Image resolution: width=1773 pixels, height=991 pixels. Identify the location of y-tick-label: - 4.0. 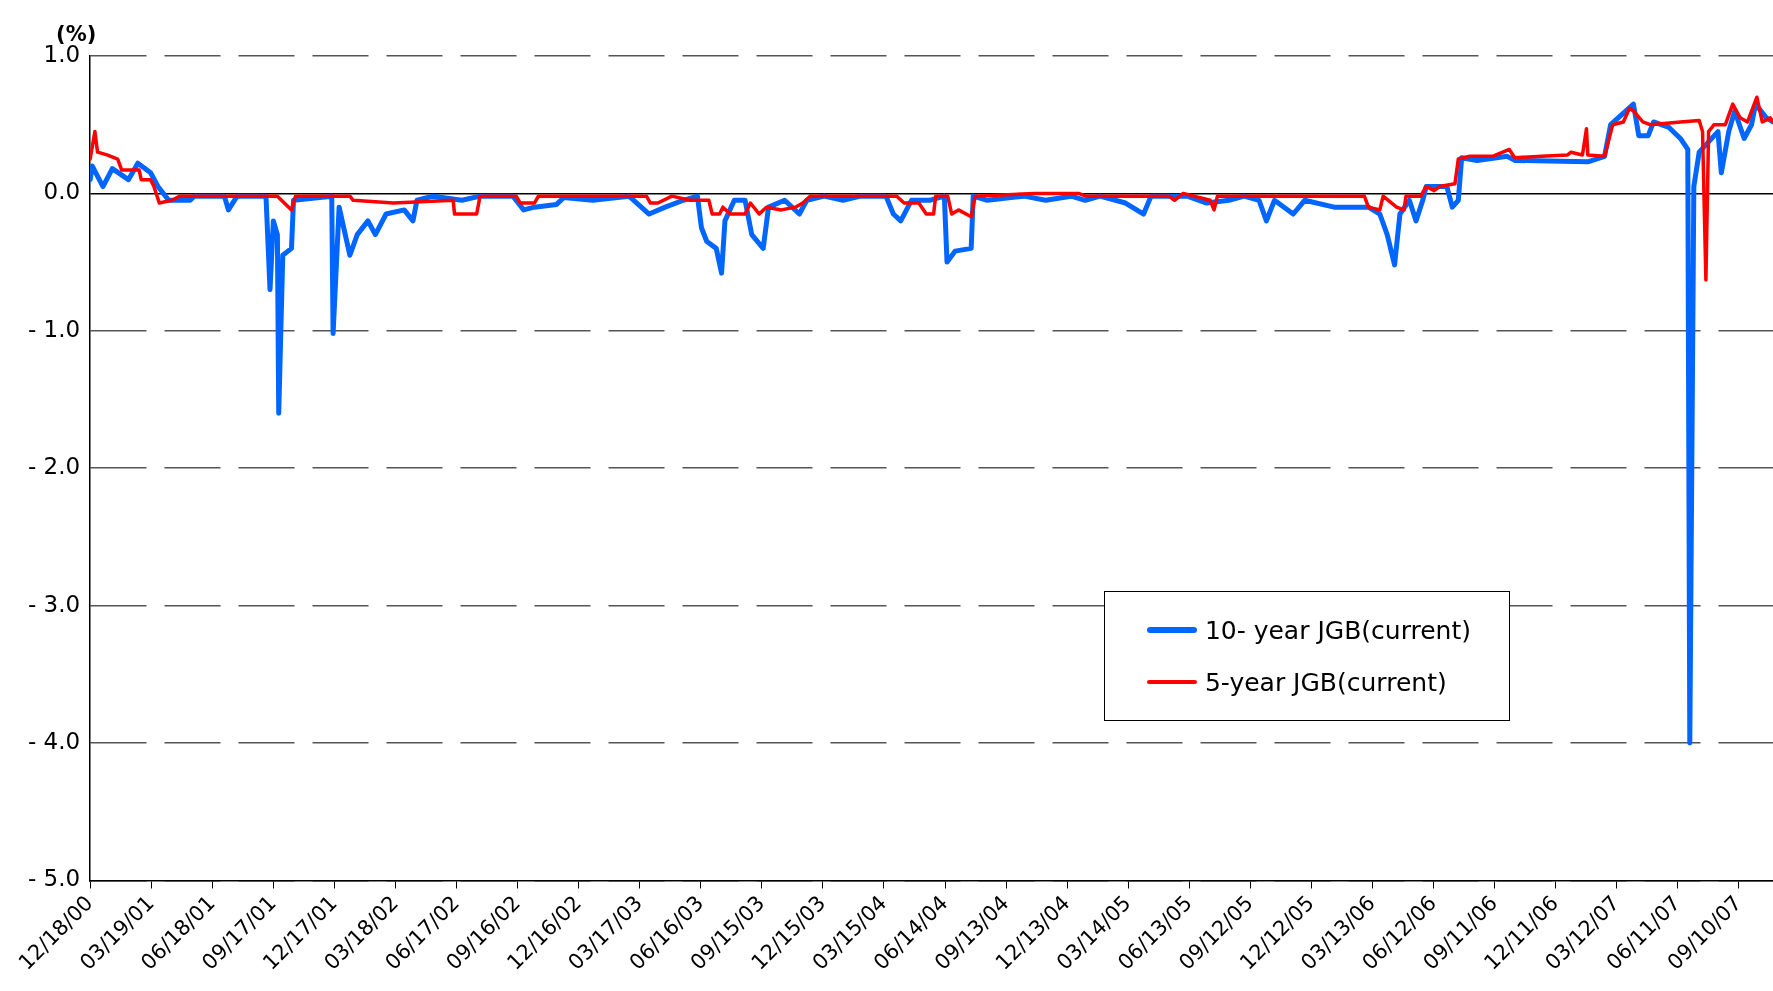
(54, 741).